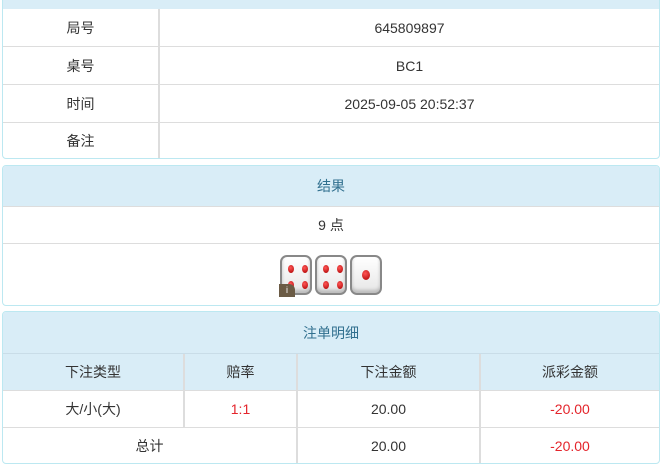 The width and height of the screenshot is (664, 468). Describe the element at coordinates (331, 4) in the screenshot. I see `info-panel-header` at that location.